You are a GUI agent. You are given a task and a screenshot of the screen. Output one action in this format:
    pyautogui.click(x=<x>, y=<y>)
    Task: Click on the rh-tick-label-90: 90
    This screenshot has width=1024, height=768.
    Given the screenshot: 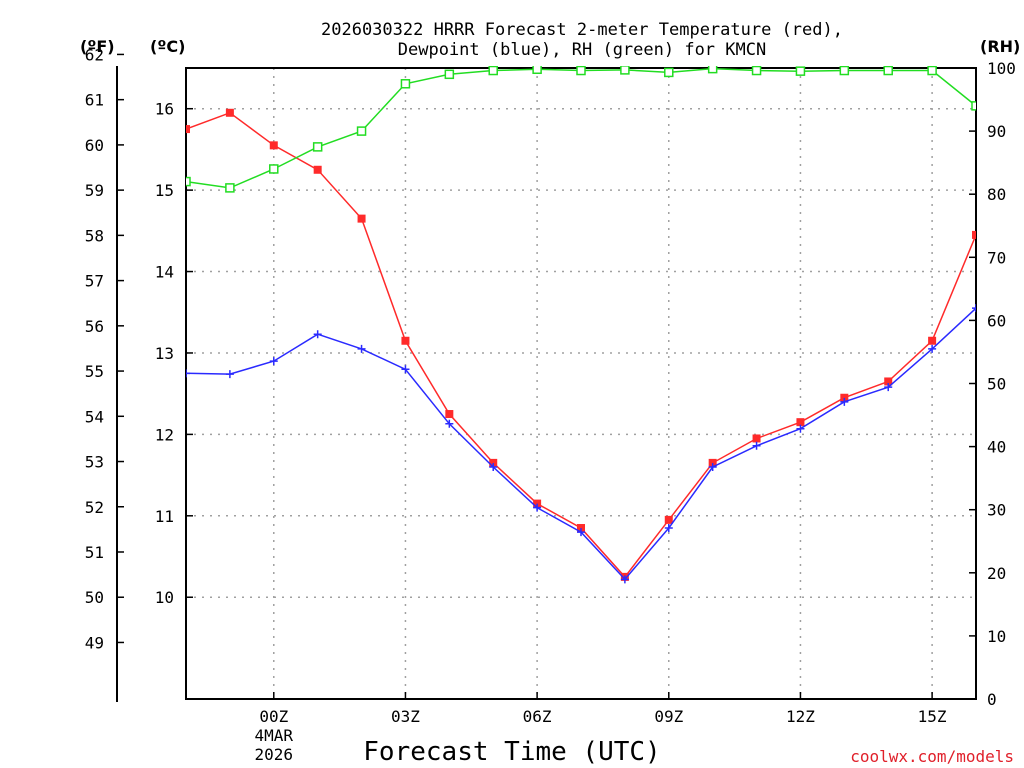 What is the action you would take?
    pyautogui.click(x=996, y=131)
    